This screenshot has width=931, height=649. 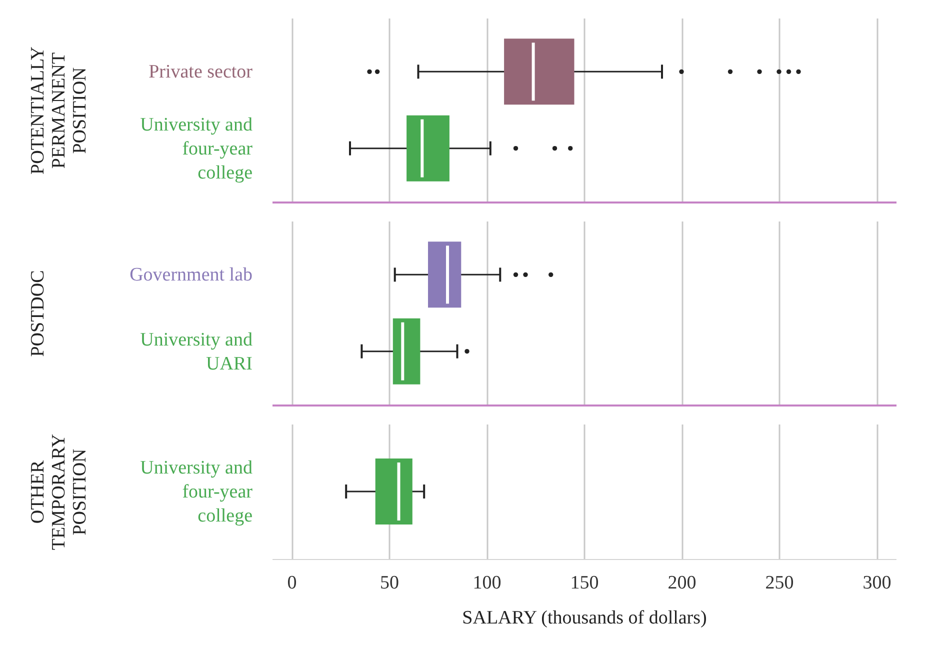 What do you see at coordinates (59, 492) in the screenshot?
I see `y-axis-title: OTHER TEMPORARY POSITION` at bounding box center [59, 492].